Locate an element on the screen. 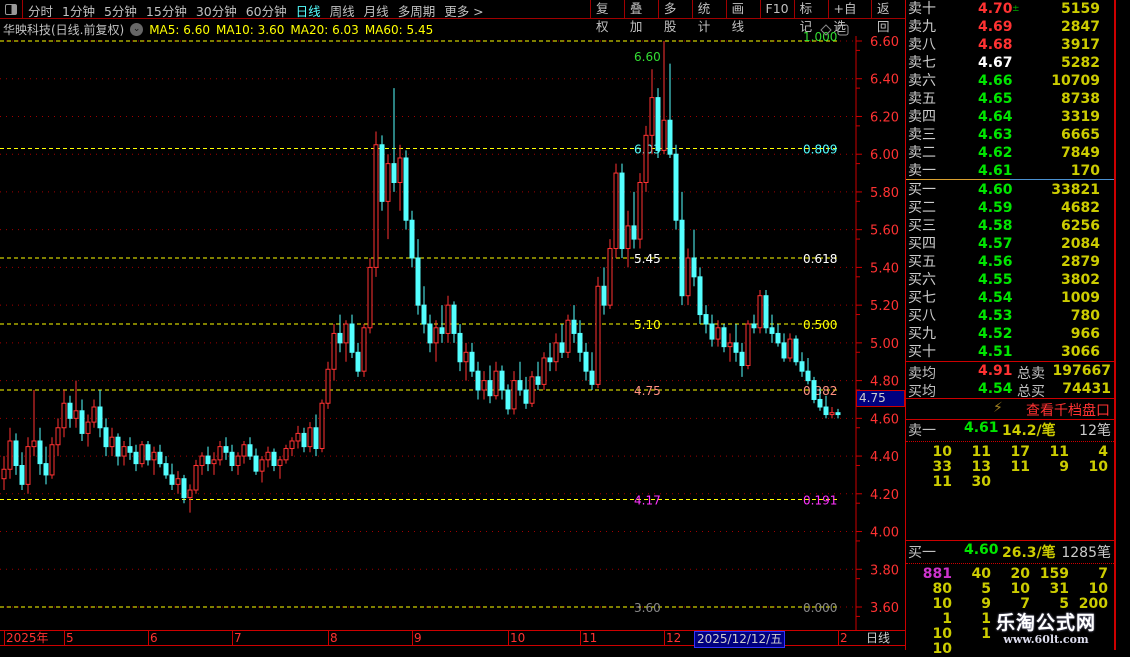  period-tab: 5分钟 is located at coordinates (120, 11).